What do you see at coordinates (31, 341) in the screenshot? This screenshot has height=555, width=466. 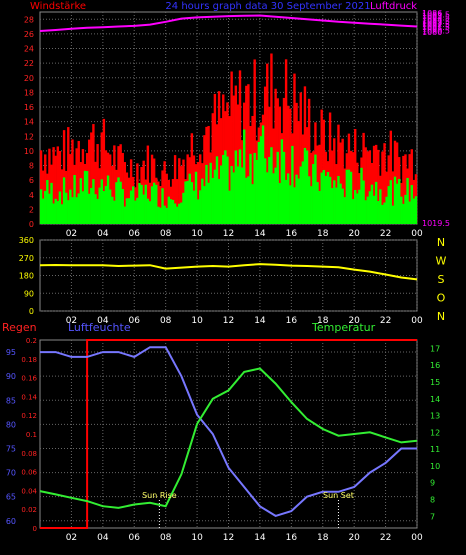 I see `rain-tick-label: 0.2` at bounding box center [31, 341].